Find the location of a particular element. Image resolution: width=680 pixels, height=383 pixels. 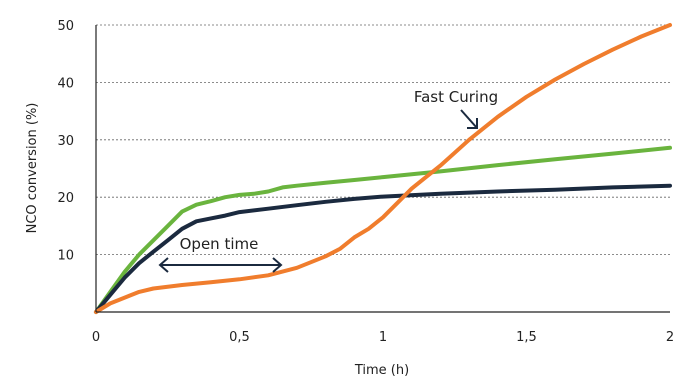

open-time-arrow-head-left is located at coordinates (163, 265).